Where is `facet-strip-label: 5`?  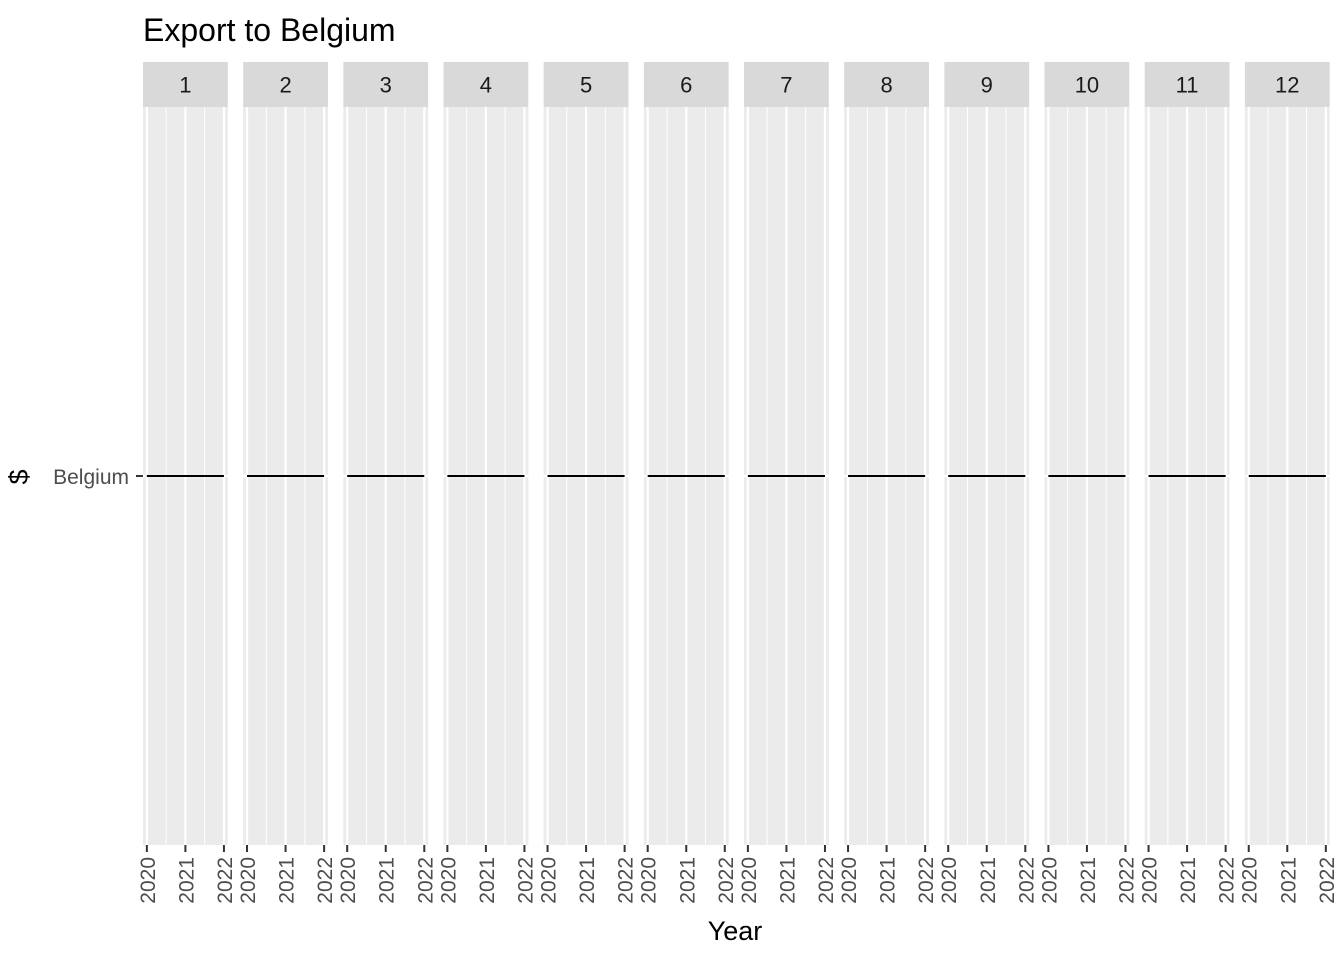
facet-strip-label: 5 is located at coordinates (586, 85).